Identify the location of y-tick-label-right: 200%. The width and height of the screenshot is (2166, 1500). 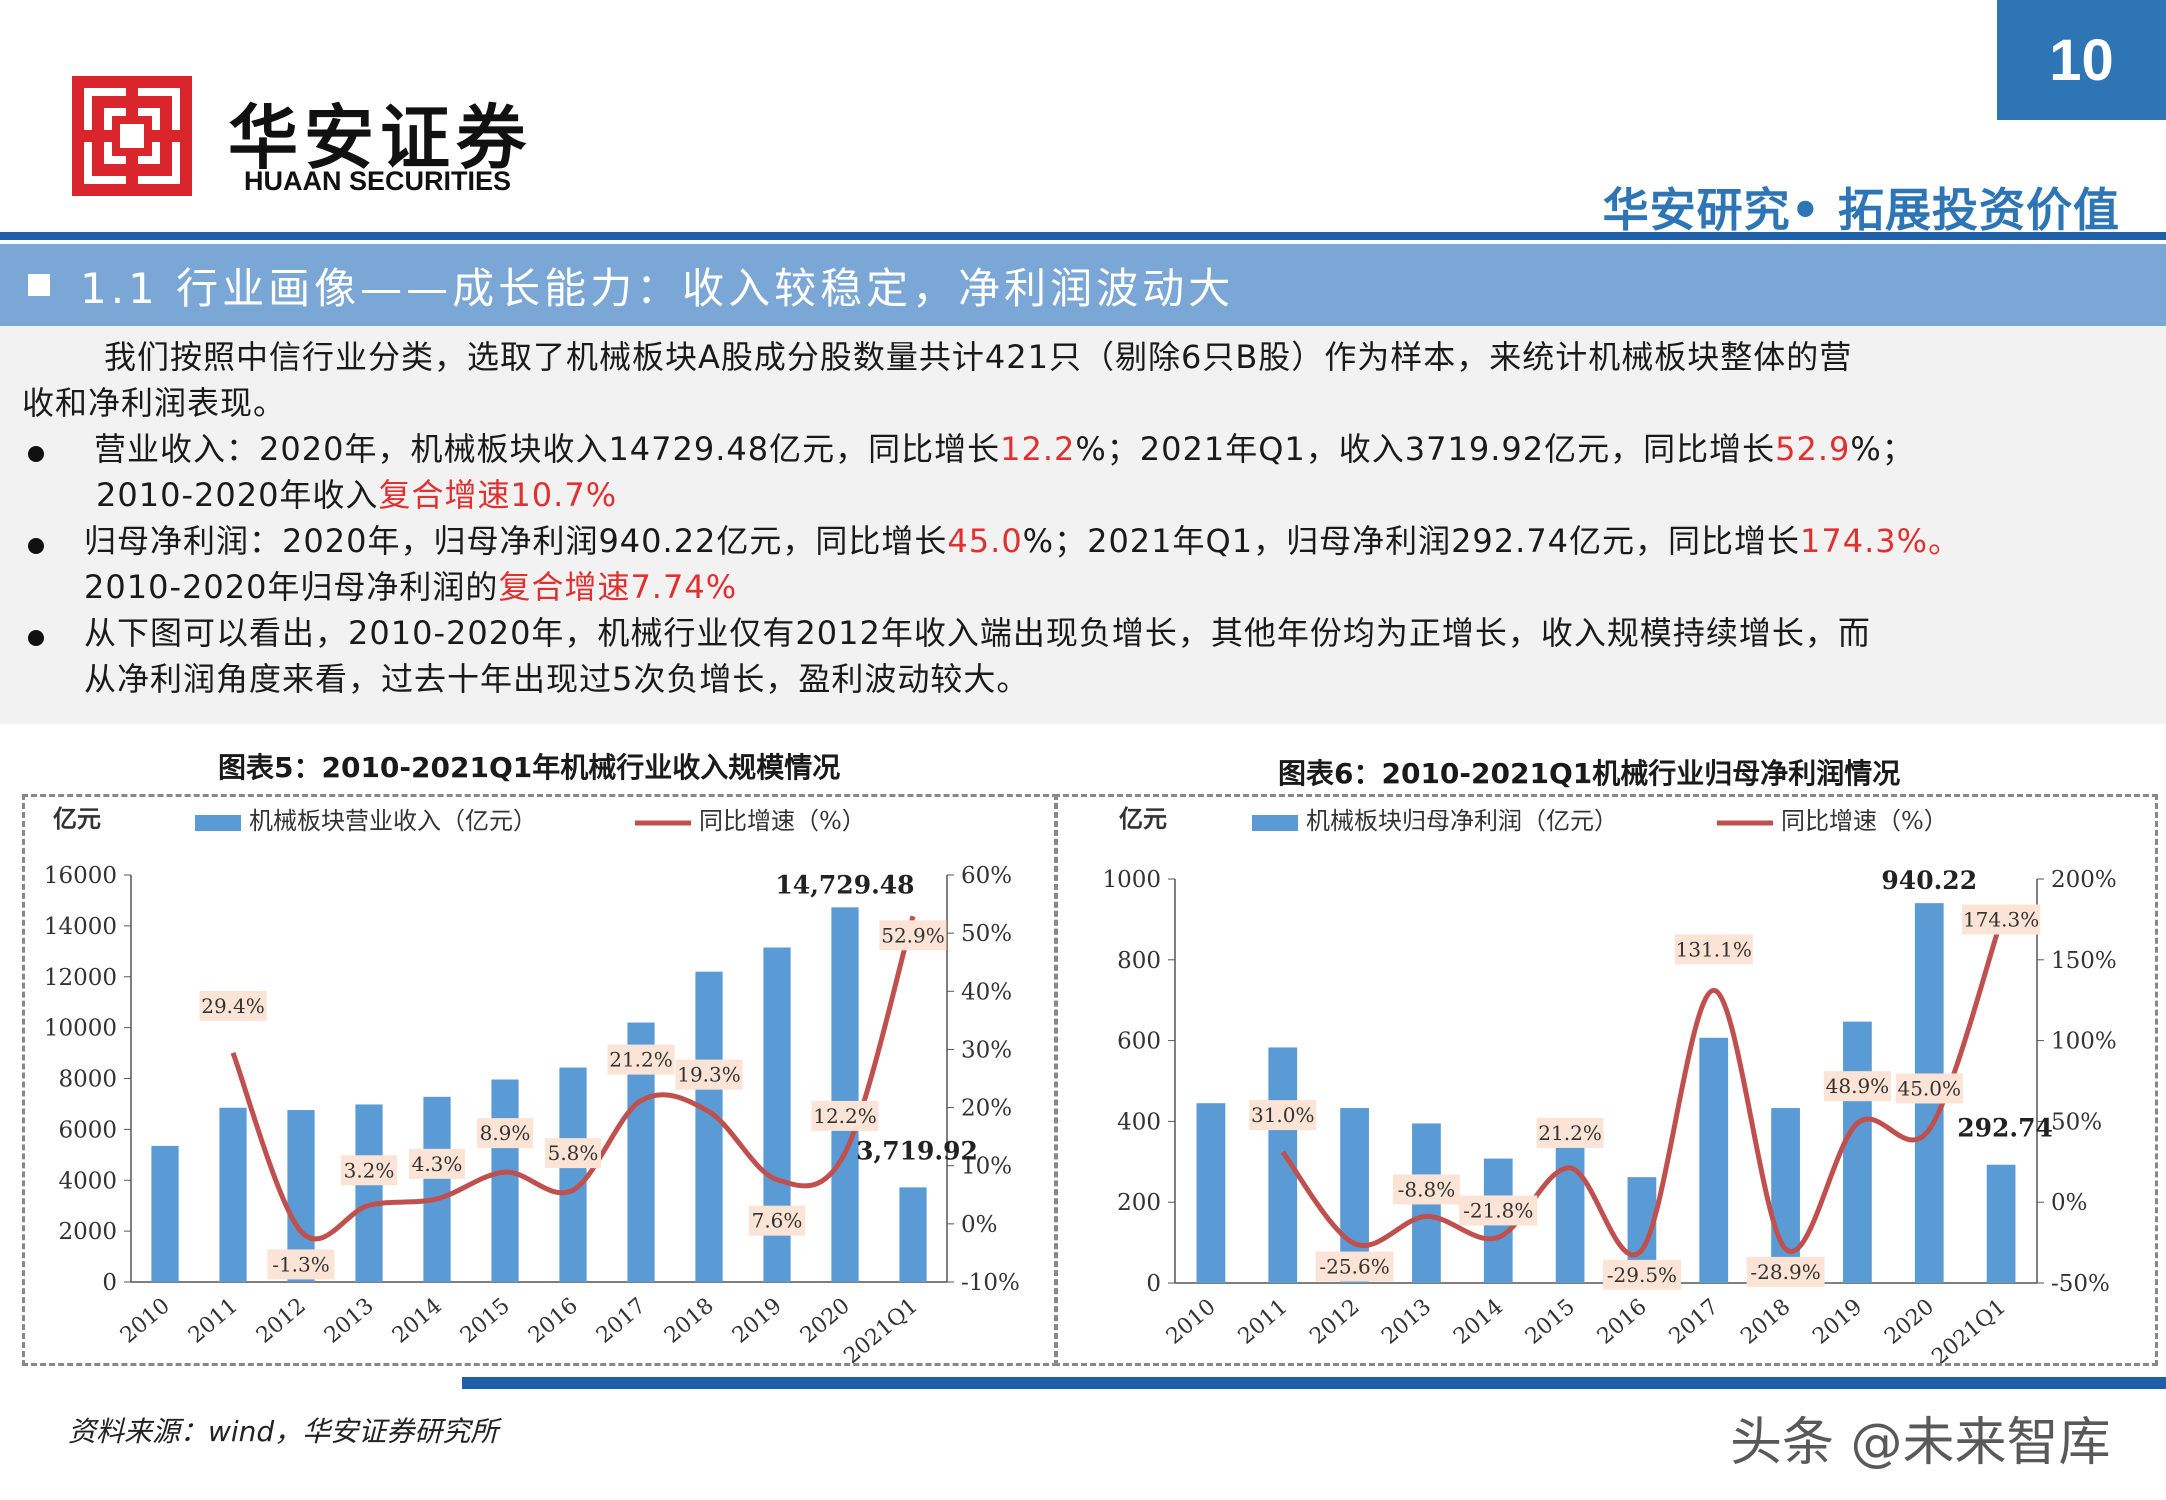
(2084, 880).